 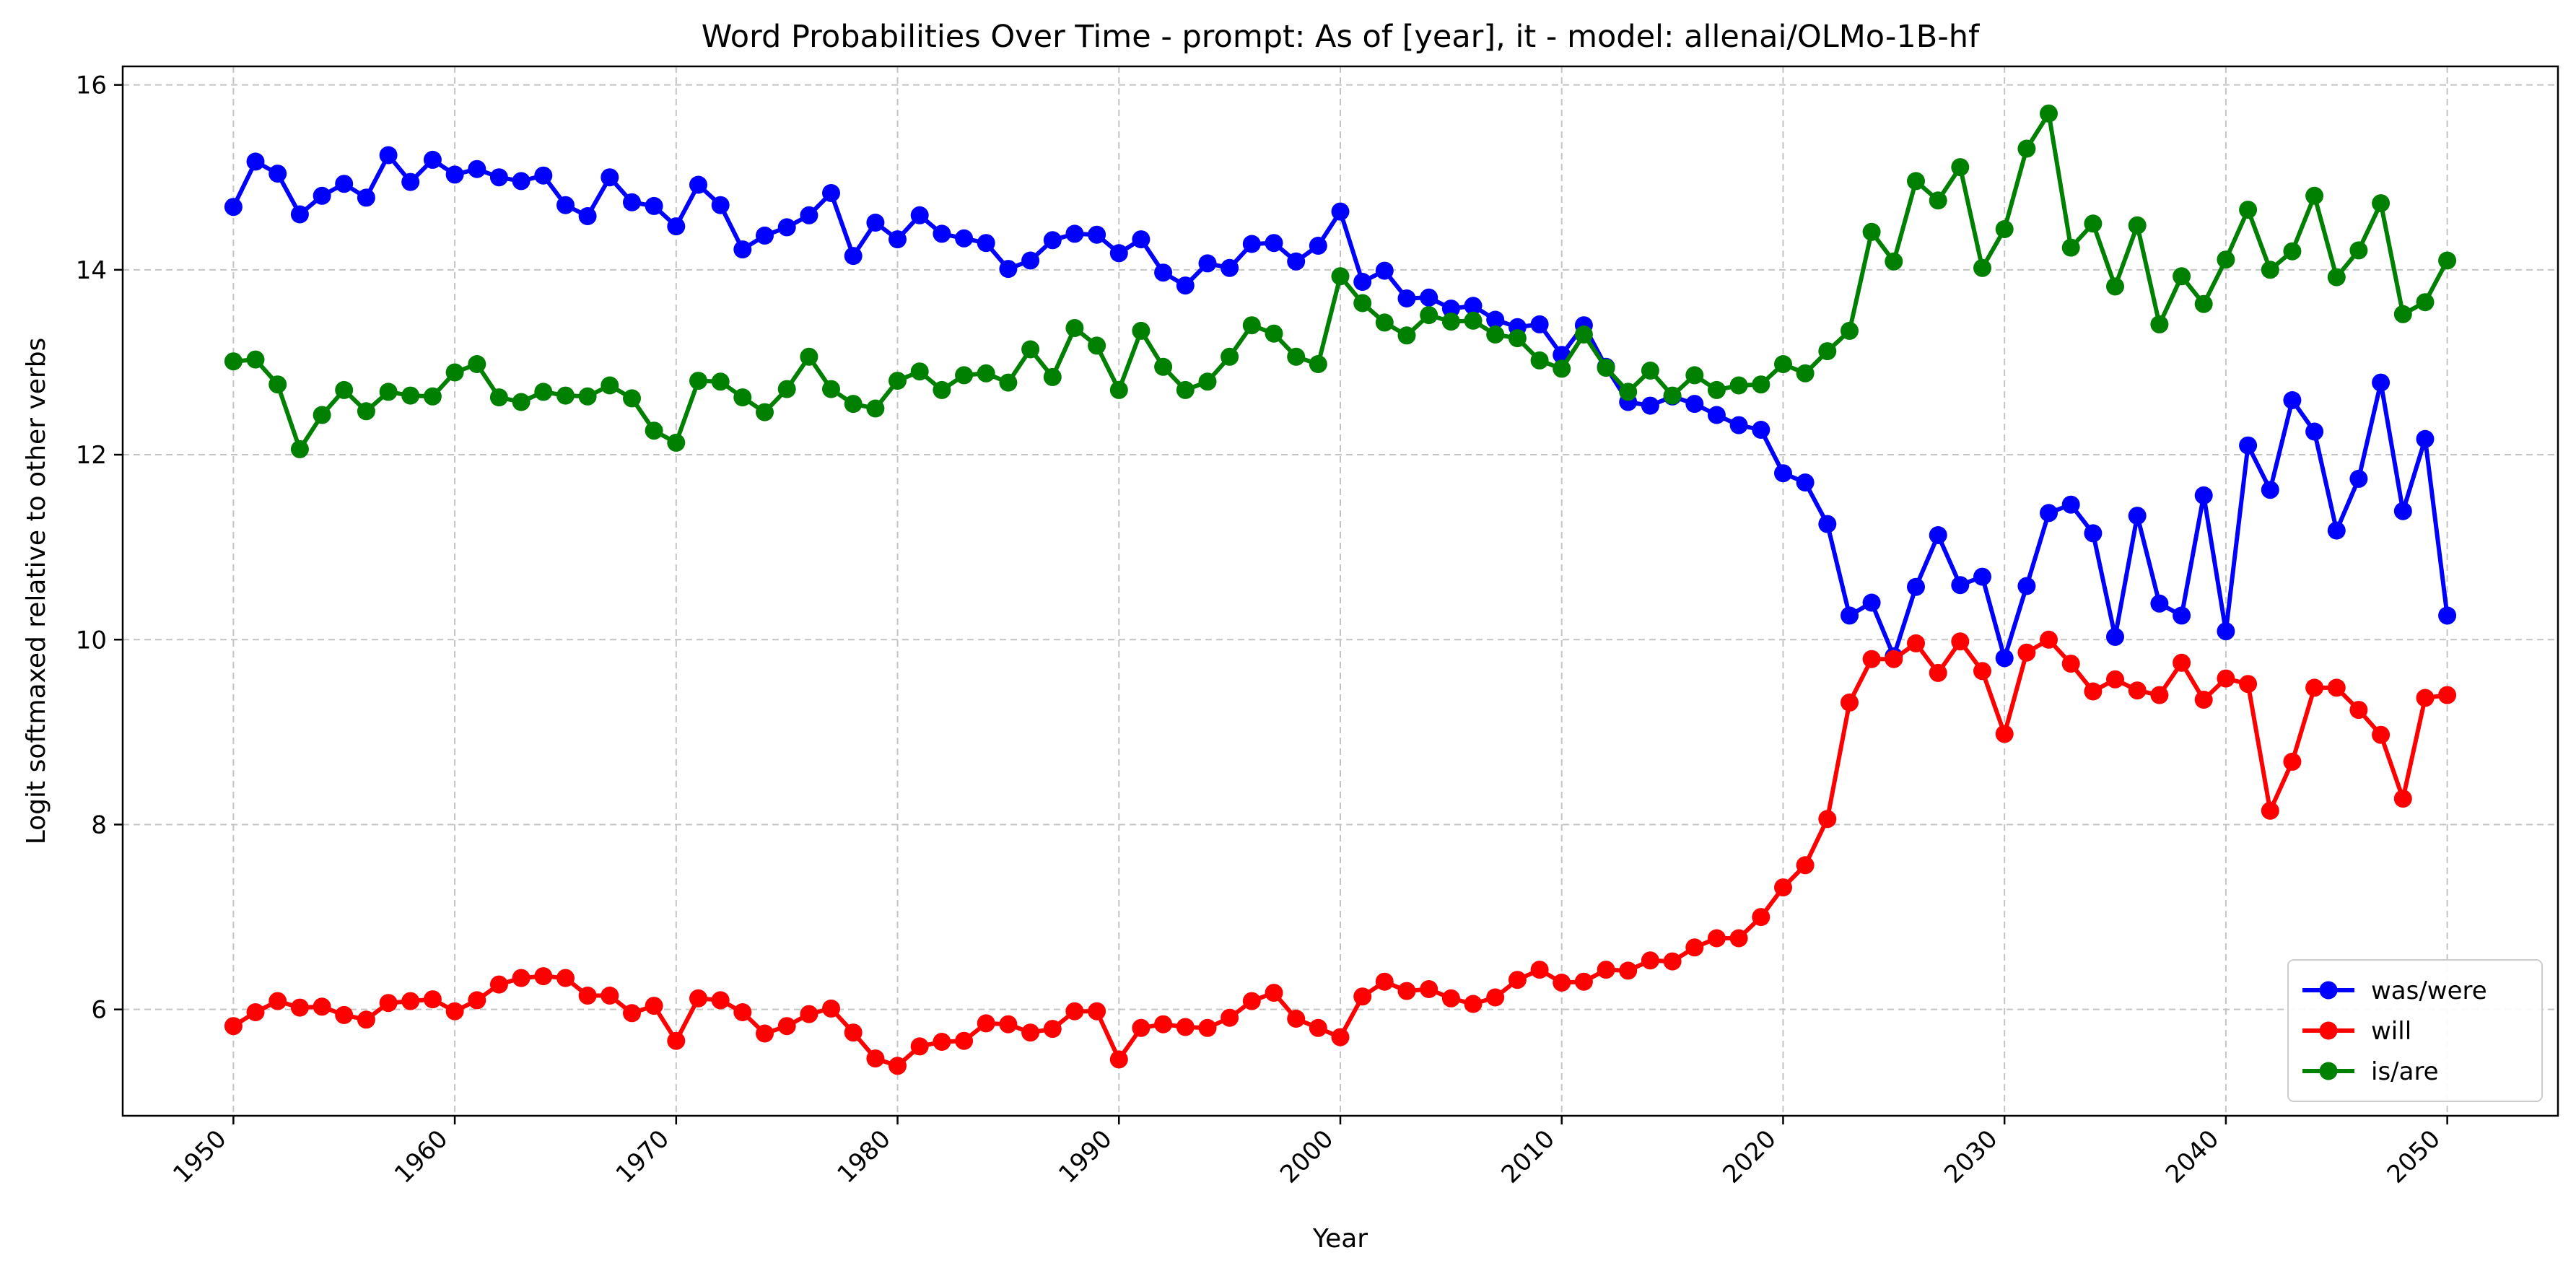 What do you see at coordinates (2429, 990) in the screenshot?
I see `legend-label: was/were` at bounding box center [2429, 990].